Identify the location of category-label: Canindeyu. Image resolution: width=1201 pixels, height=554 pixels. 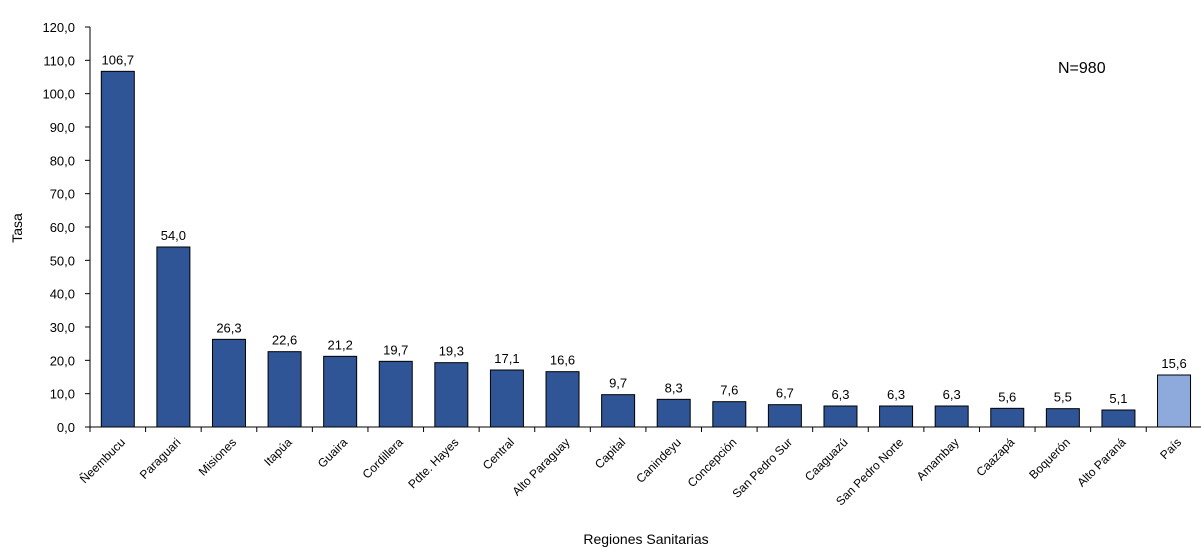
(658, 460).